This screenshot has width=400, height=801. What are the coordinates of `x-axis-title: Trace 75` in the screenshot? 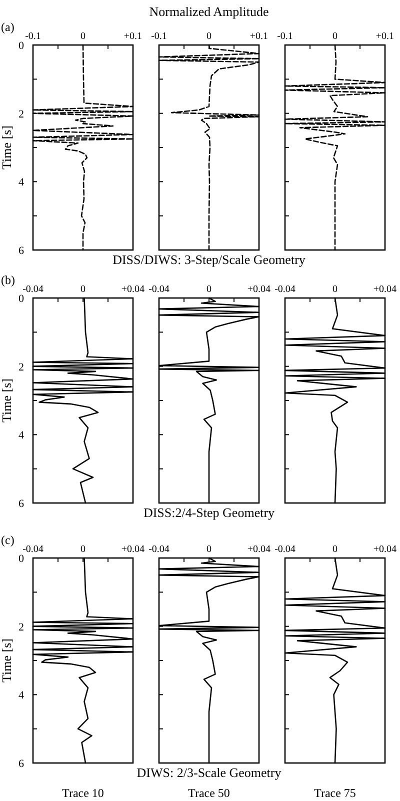 It's located at (335, 793).